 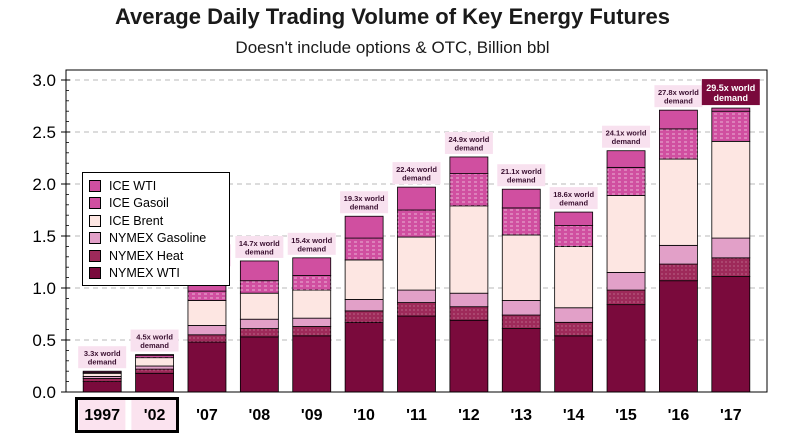 What do you see at coordinates (139, 203) in the screenshot?
I see `legend-label: ICE Gasoil` at bounding box center [139, 203].